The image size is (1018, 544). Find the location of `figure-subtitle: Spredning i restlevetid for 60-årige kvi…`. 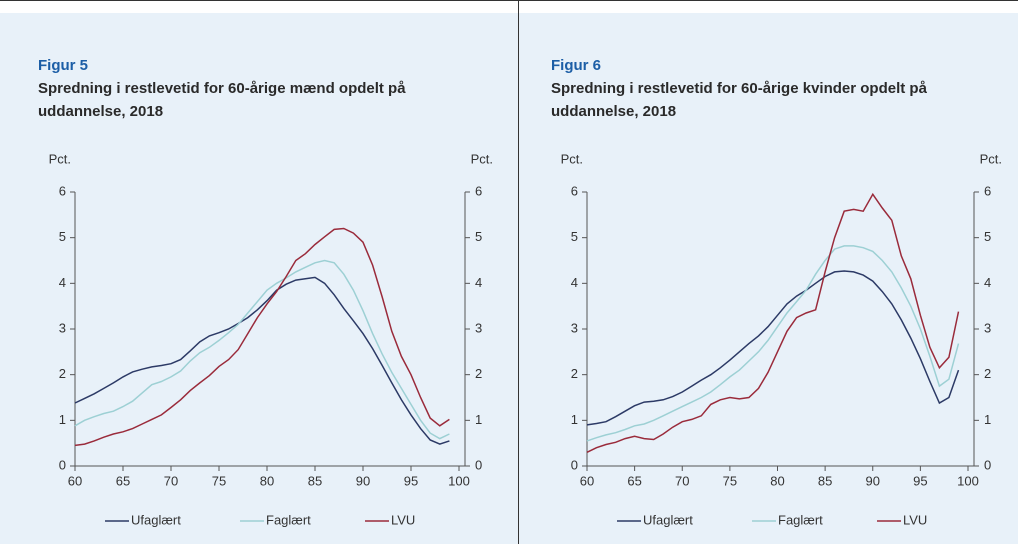

figure-subtitle: Spredning i restlevetid for 60-årige kvi… is located at coordinates (739, 100).